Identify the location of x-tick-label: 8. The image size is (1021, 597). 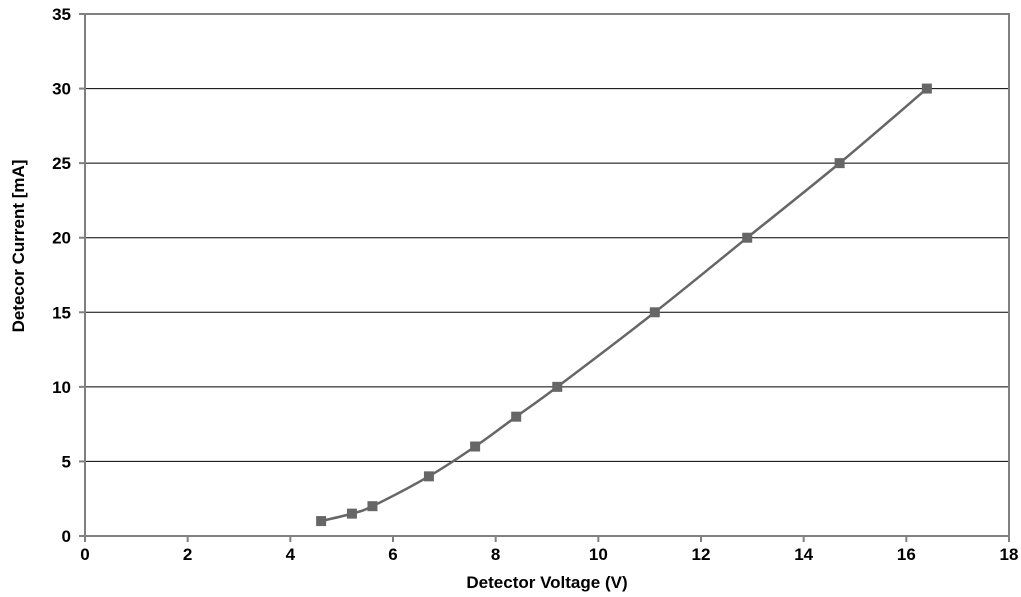
(495, 554).